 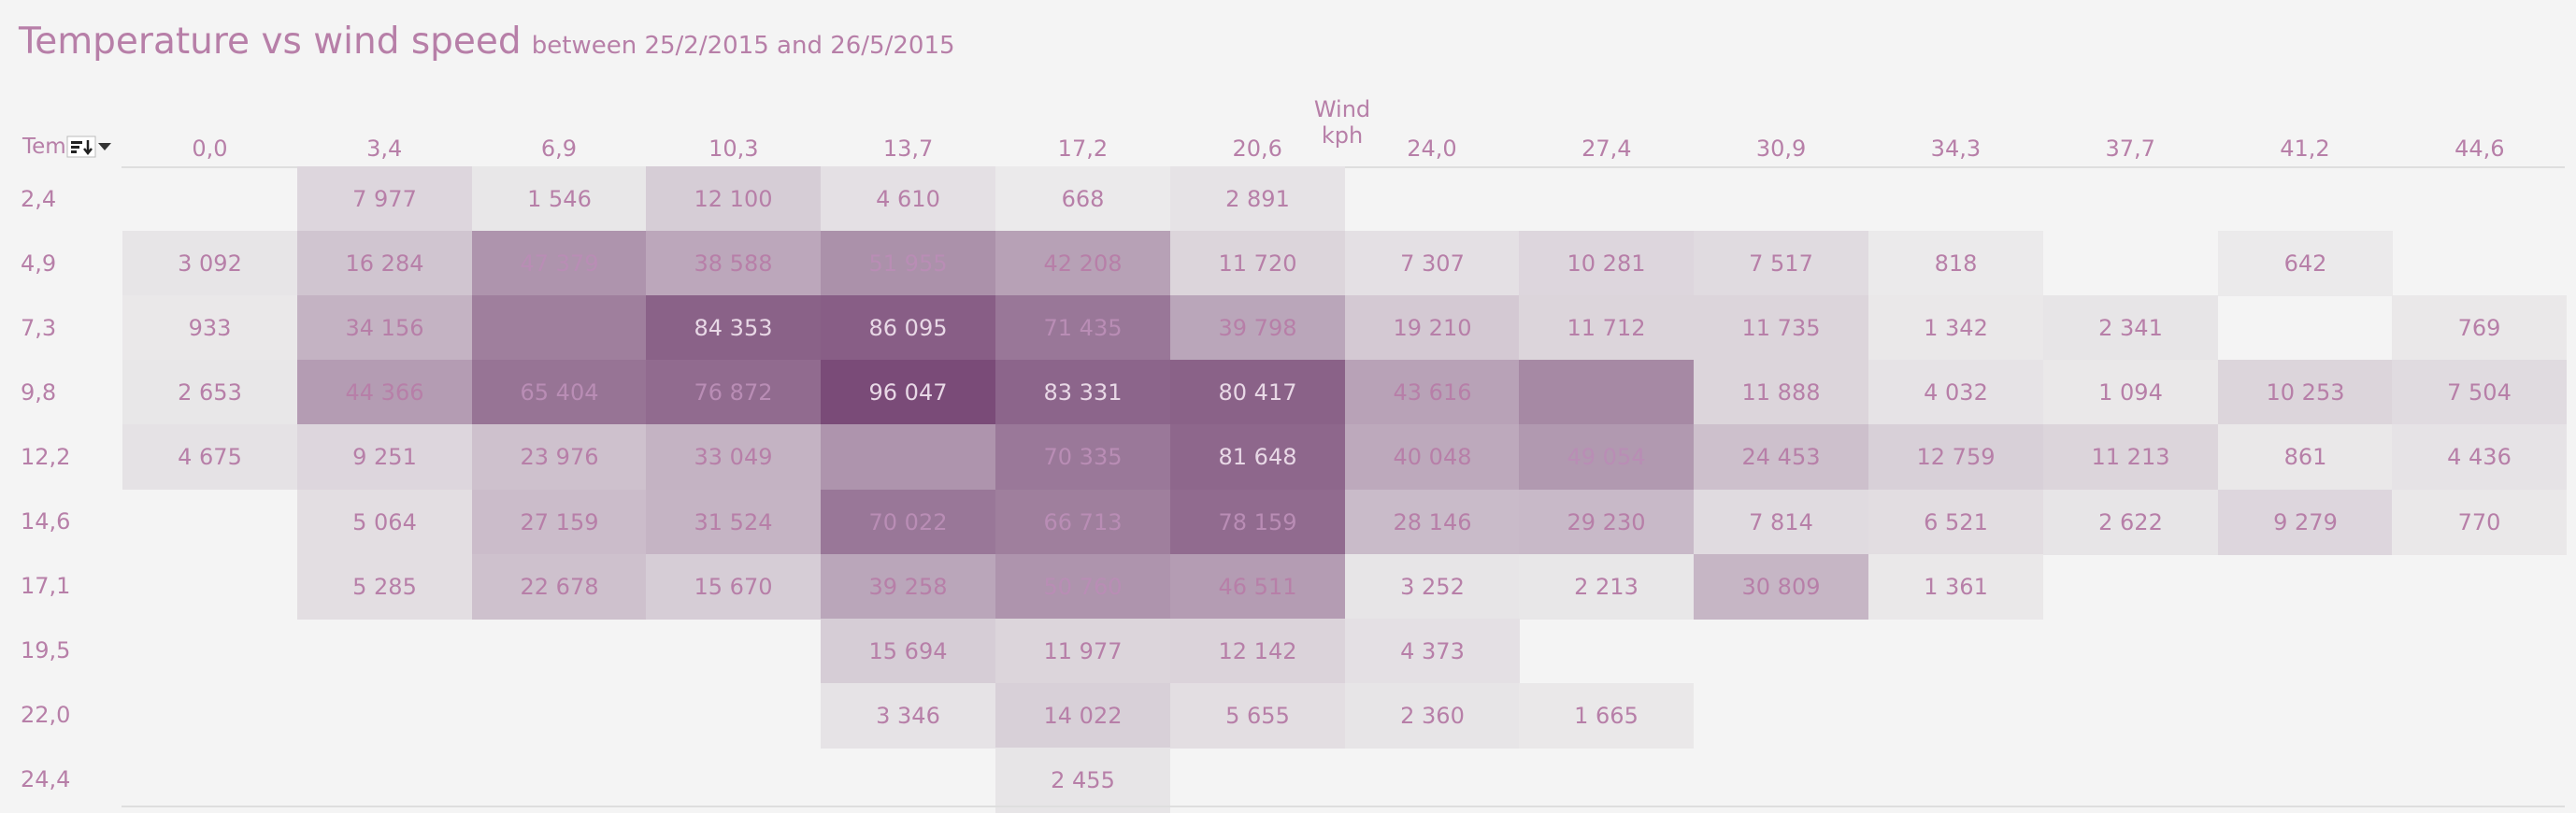 What do you see at coordinates (908, 199) in the screenshot?
I see `heatmap-cell: 4 610` at bounding box center [908, 199].